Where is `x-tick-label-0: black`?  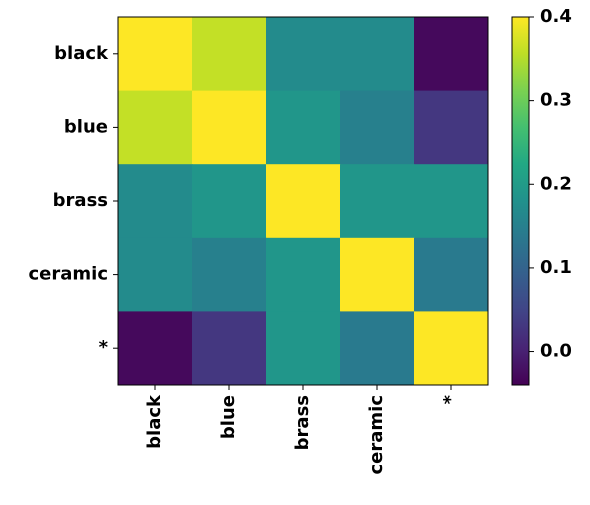 x-tick-label-0: black is located at coordinates (154, 421).